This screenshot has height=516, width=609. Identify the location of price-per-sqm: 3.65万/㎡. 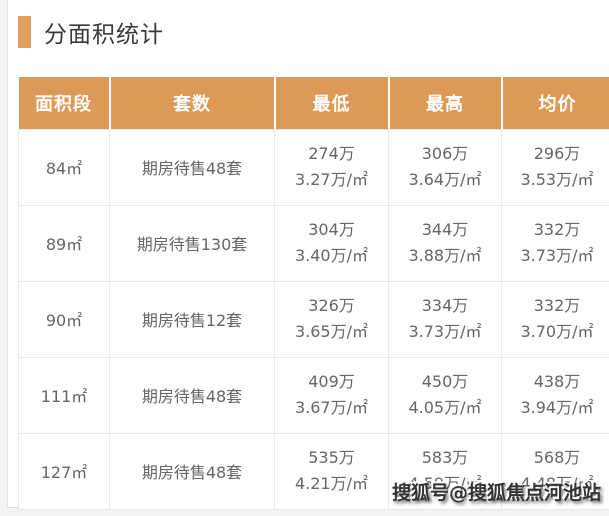
(331, 331).